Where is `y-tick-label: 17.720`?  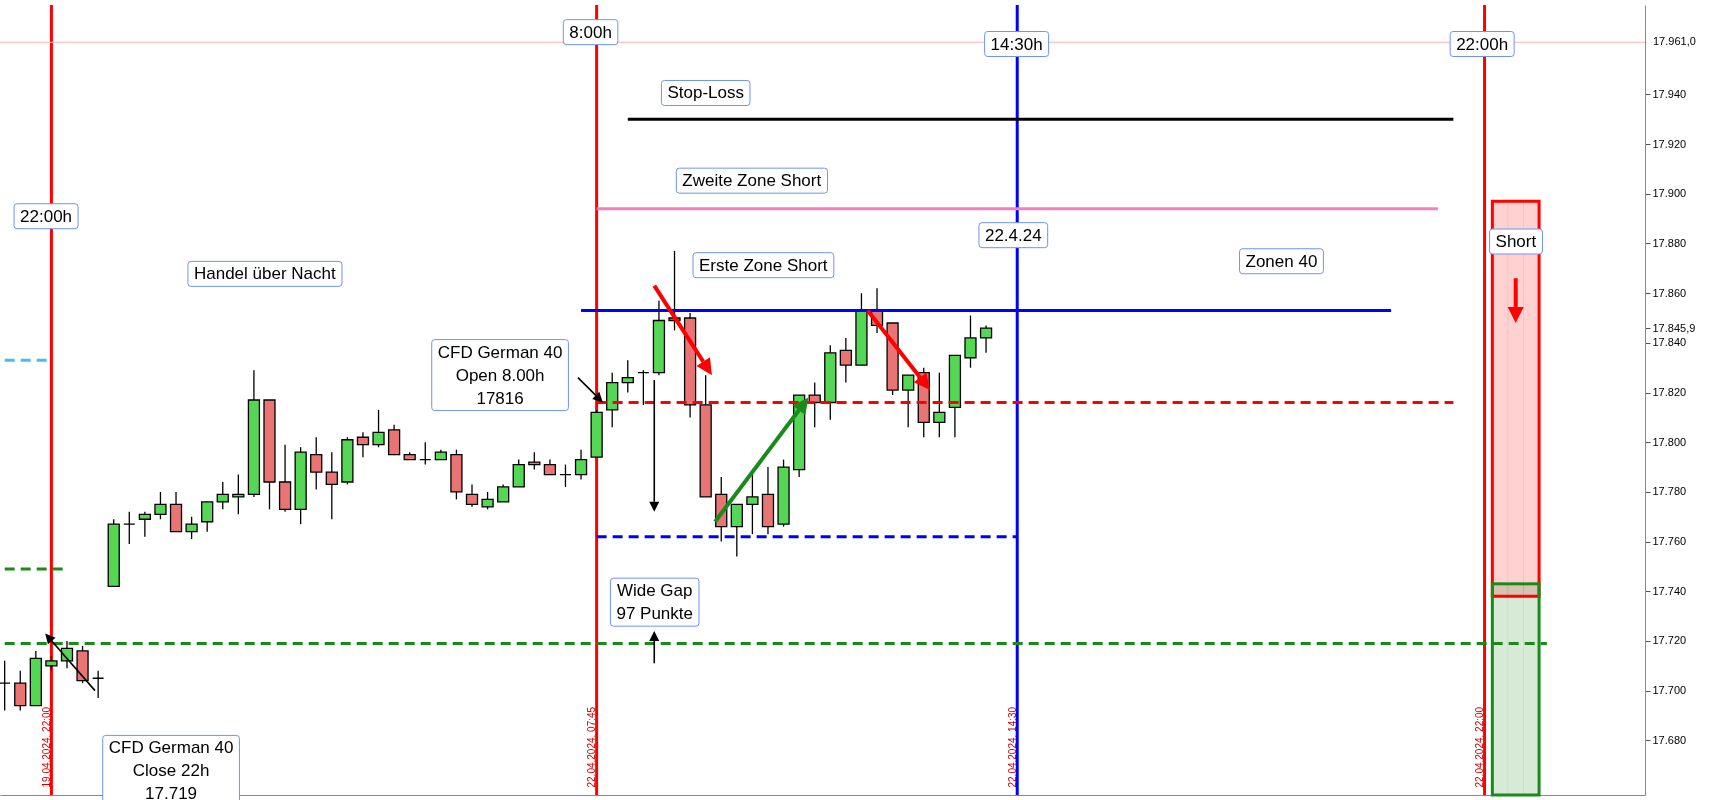 y-tick-label: 17.720 is located at coordinates (1669, 640).